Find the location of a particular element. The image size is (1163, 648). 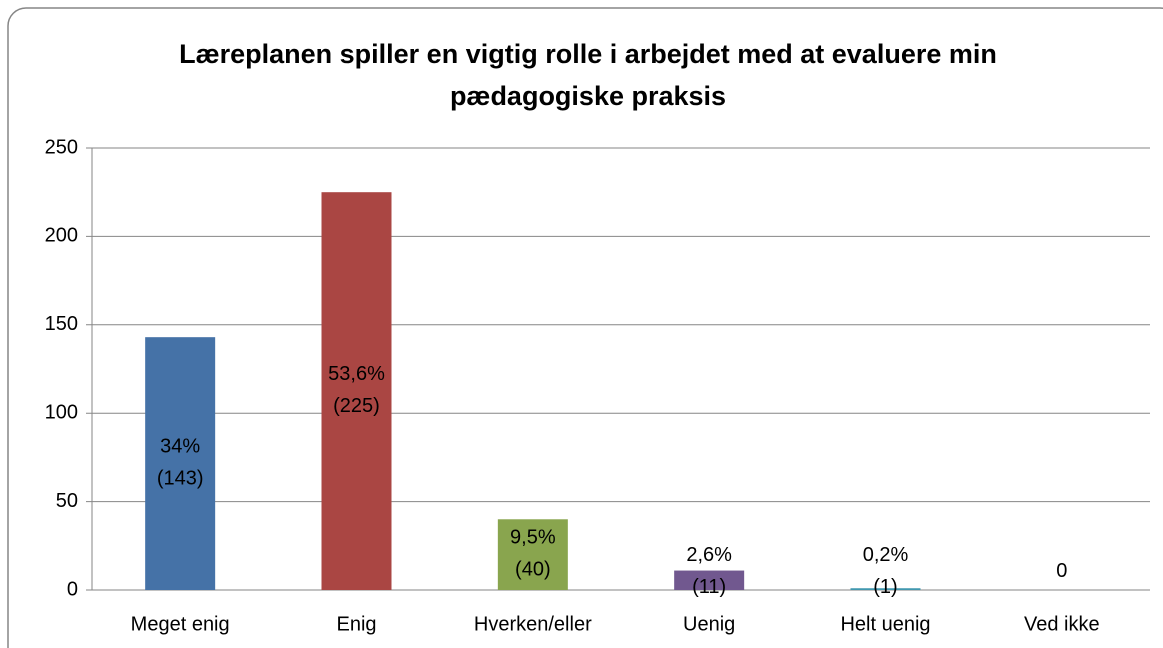

y-tick-label: 250 is located at coordinates (61, 147).